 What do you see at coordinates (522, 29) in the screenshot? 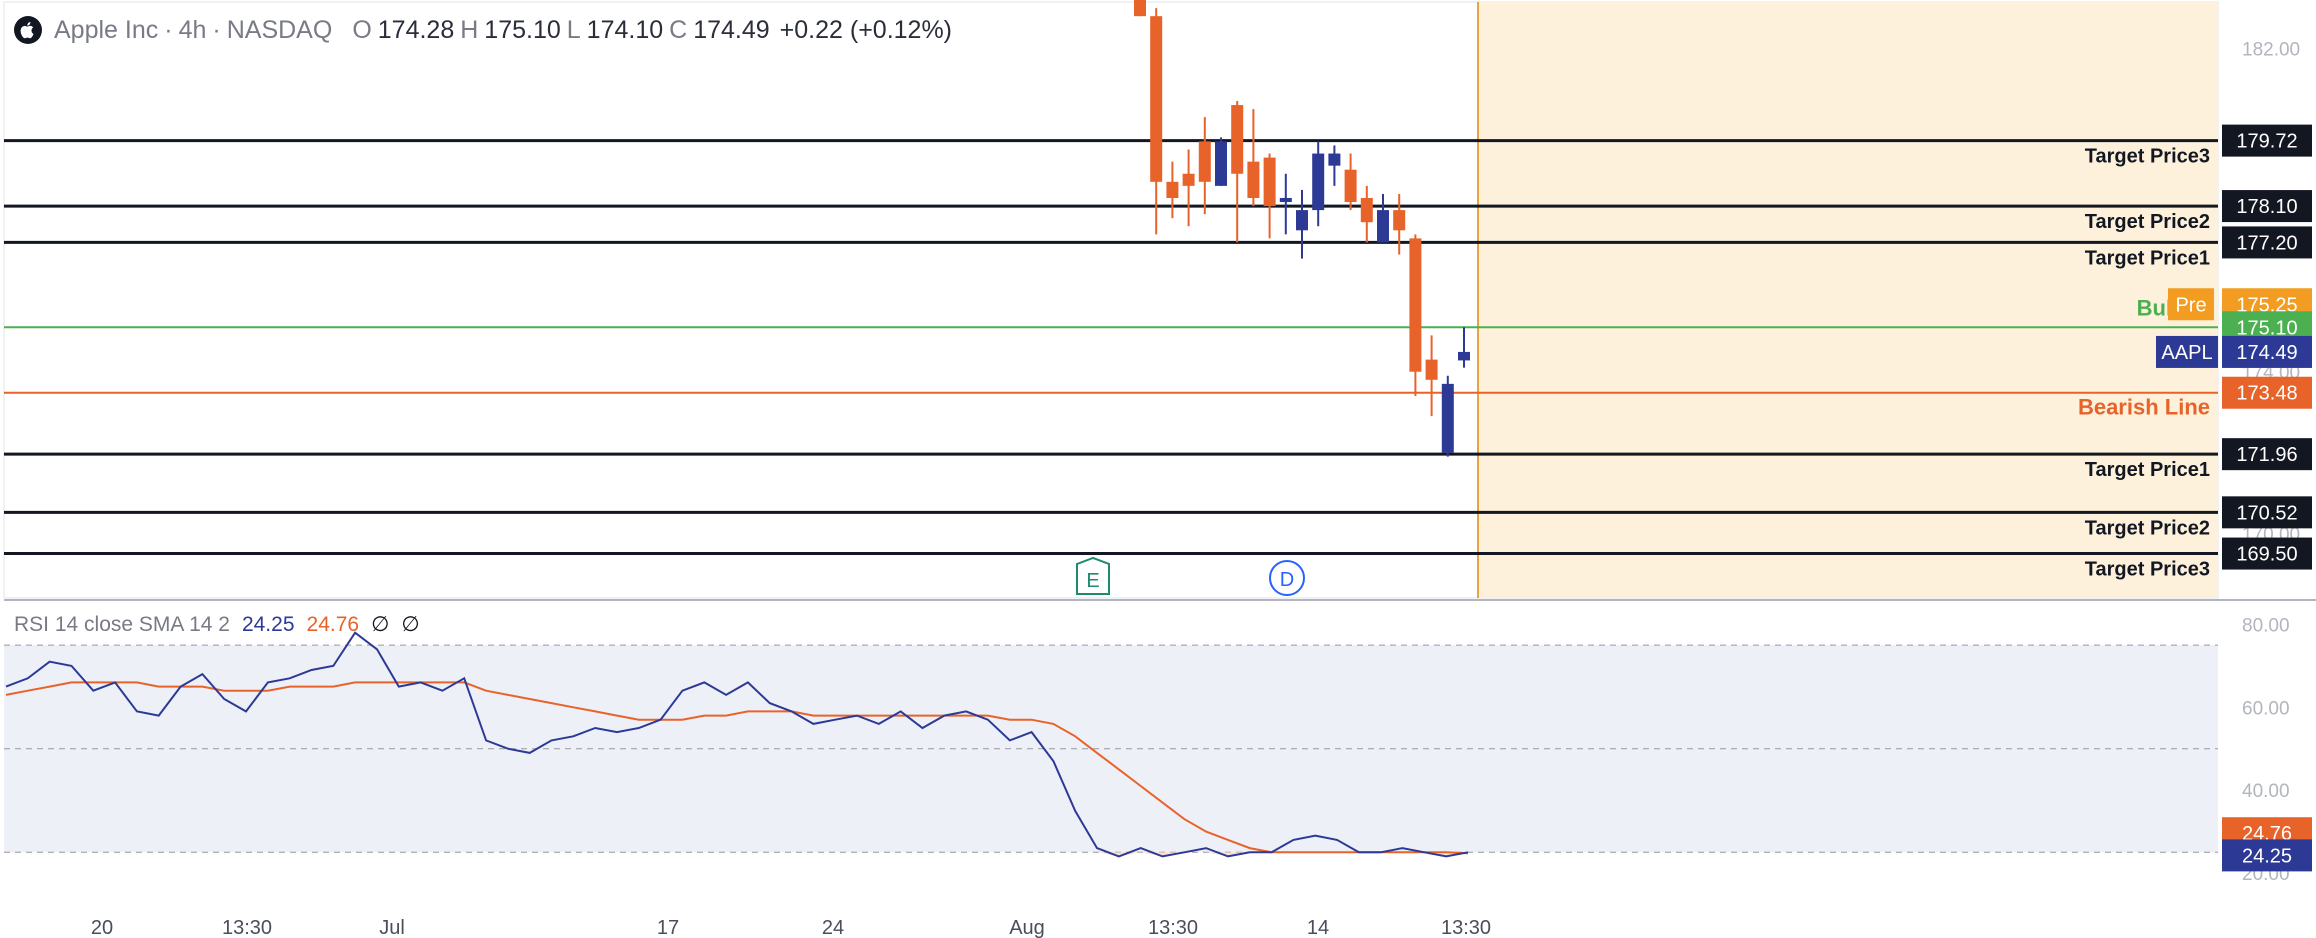
I see `high-value: 175.10` at bounding box center [522, 29].